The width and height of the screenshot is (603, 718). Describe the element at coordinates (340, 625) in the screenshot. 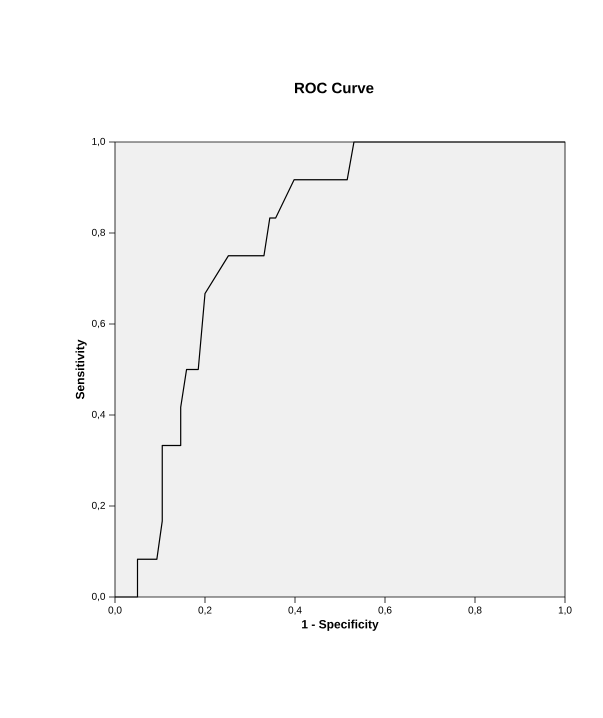

I see `x-axis-title: 1 - Specificity` at that location.